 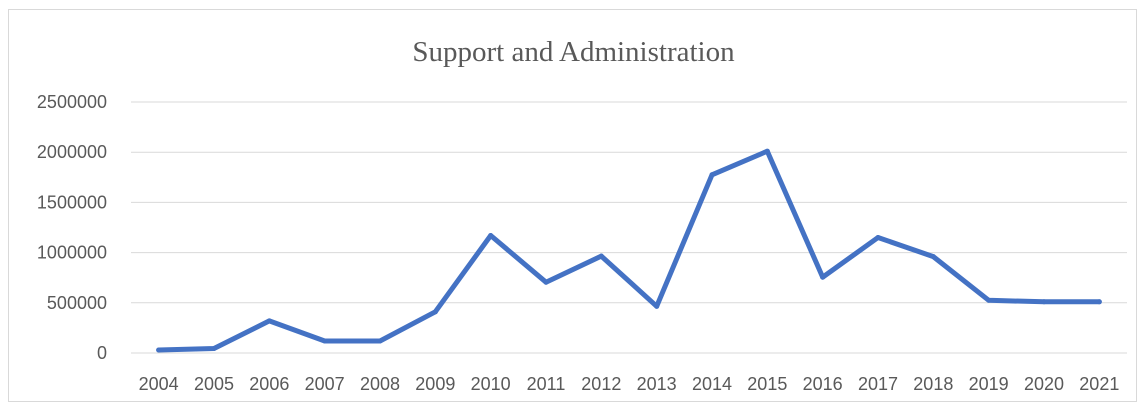 What do you see at coordinates (102, 353) in the screenshot?
I see `y-tick-label: 0` at bounding box center [102, 353].